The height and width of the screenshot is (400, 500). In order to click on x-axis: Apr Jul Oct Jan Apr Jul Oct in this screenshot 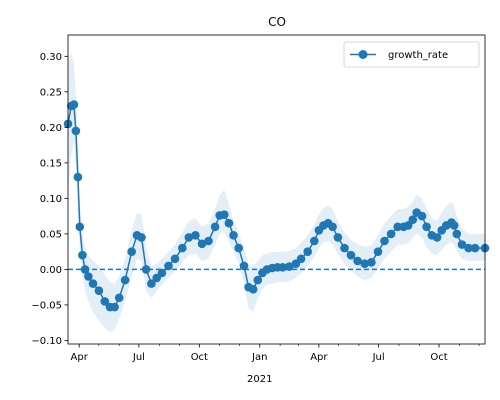, I will do `click(275, 353)`.